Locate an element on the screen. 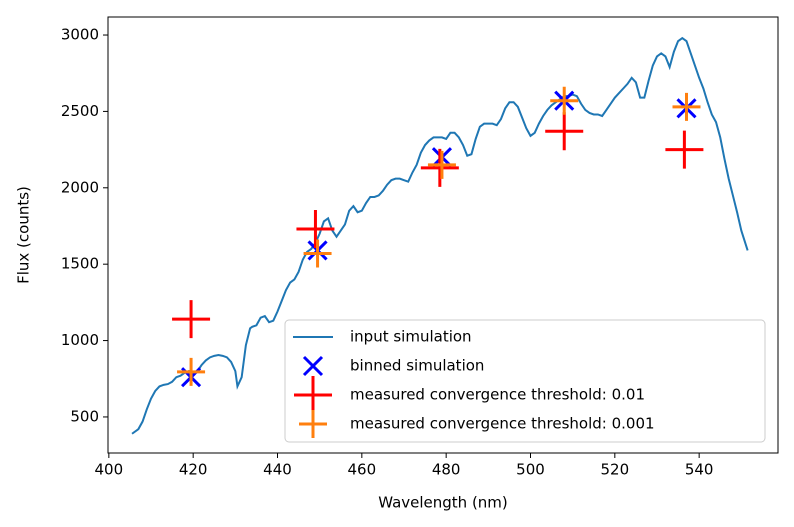  x-tick-label: 400 is located at coordinates (109, 470).